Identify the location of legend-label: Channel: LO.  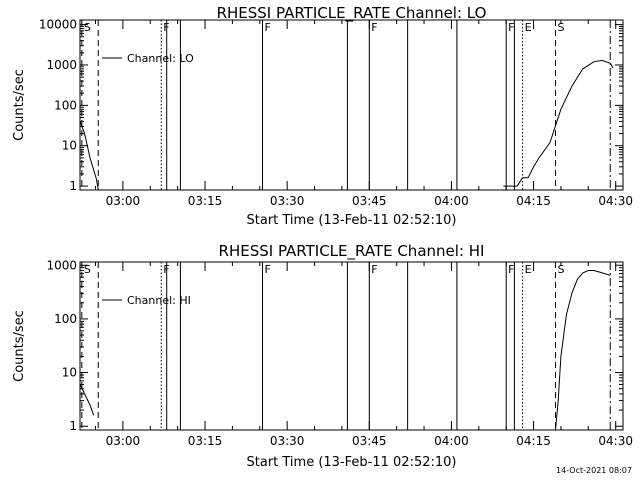
(160, 58).